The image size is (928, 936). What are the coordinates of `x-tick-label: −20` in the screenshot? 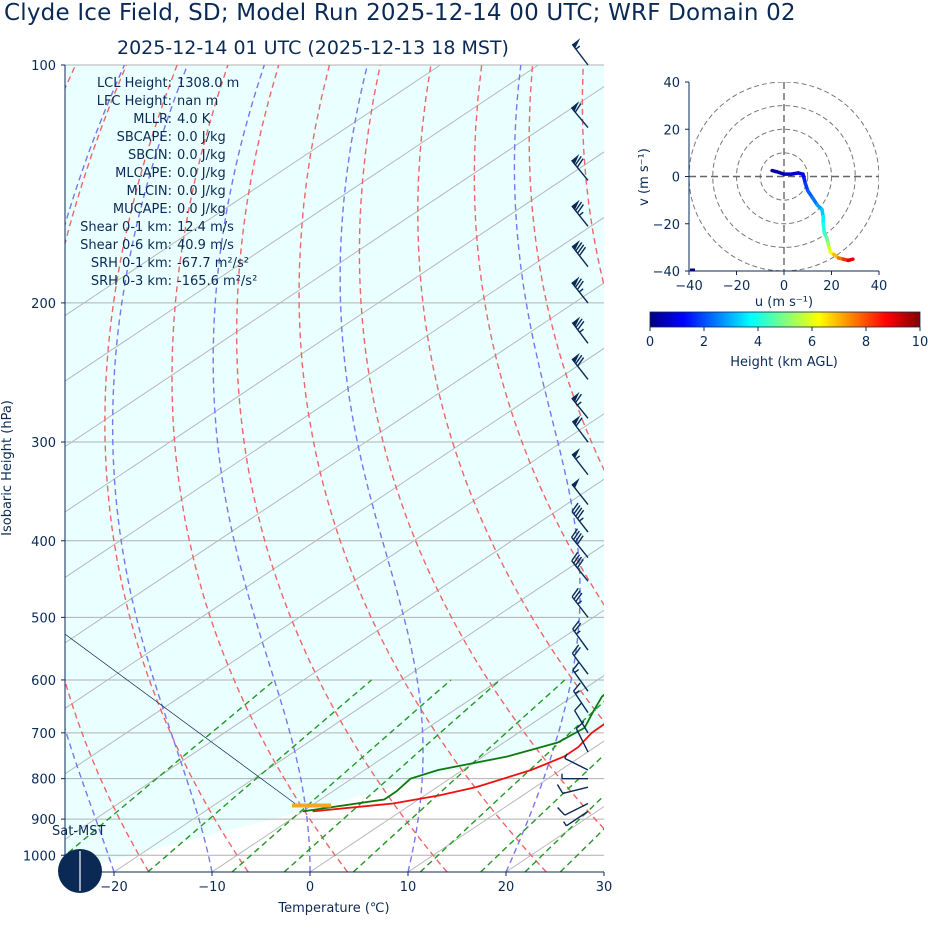 It's located at (113, 887).